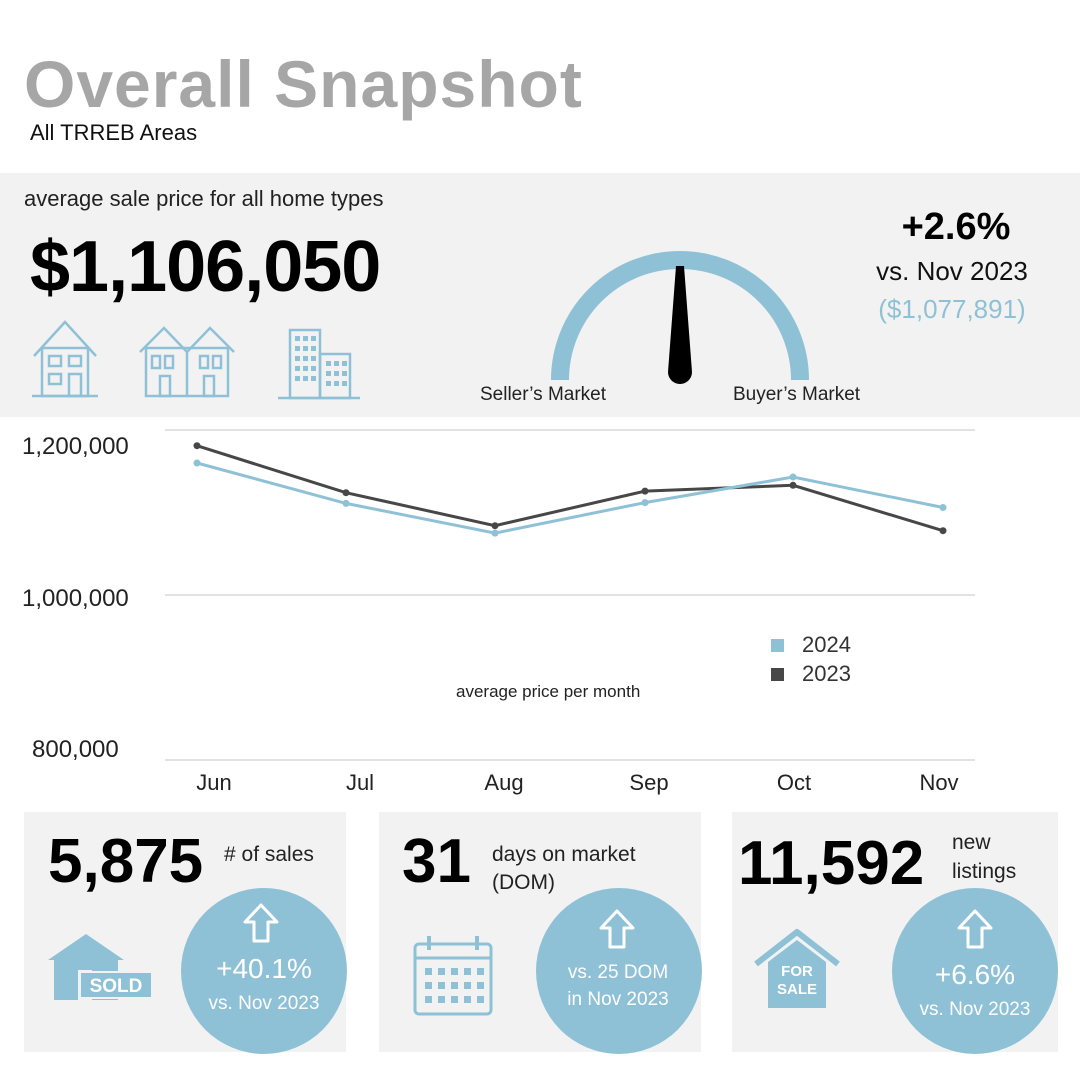 The width and height of the screenshot is (1080, 1080). I want to click on dom-change-circle, so click(619, 971).